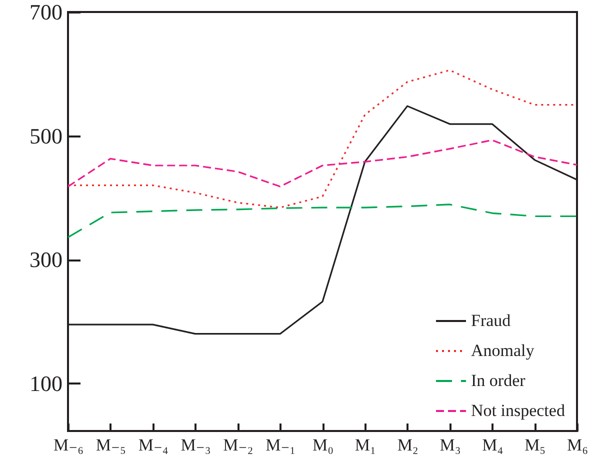  I want to click on legend-label: In order, so click(498, 380).